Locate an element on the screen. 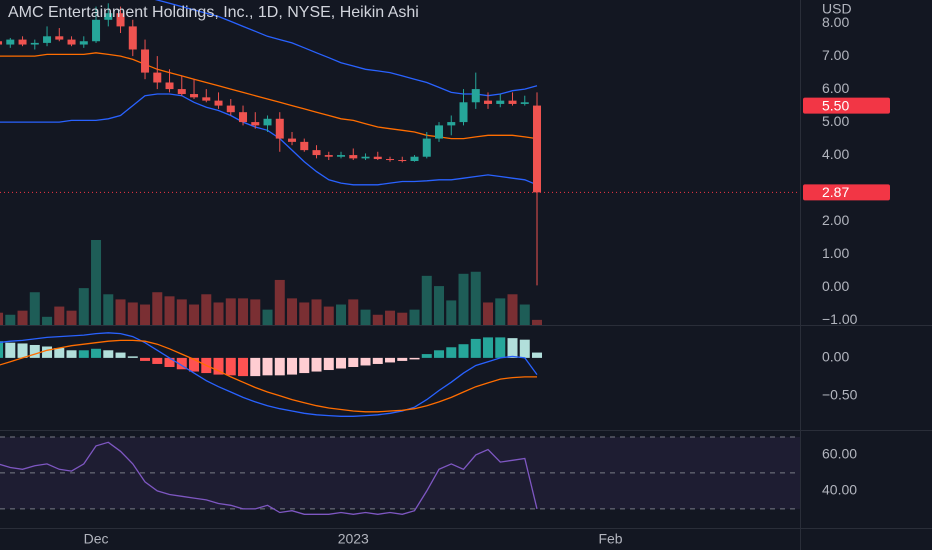 The height and width of the screenshot is (550, 932). x-tick-label: Dec is located at coordinates (96, 539).